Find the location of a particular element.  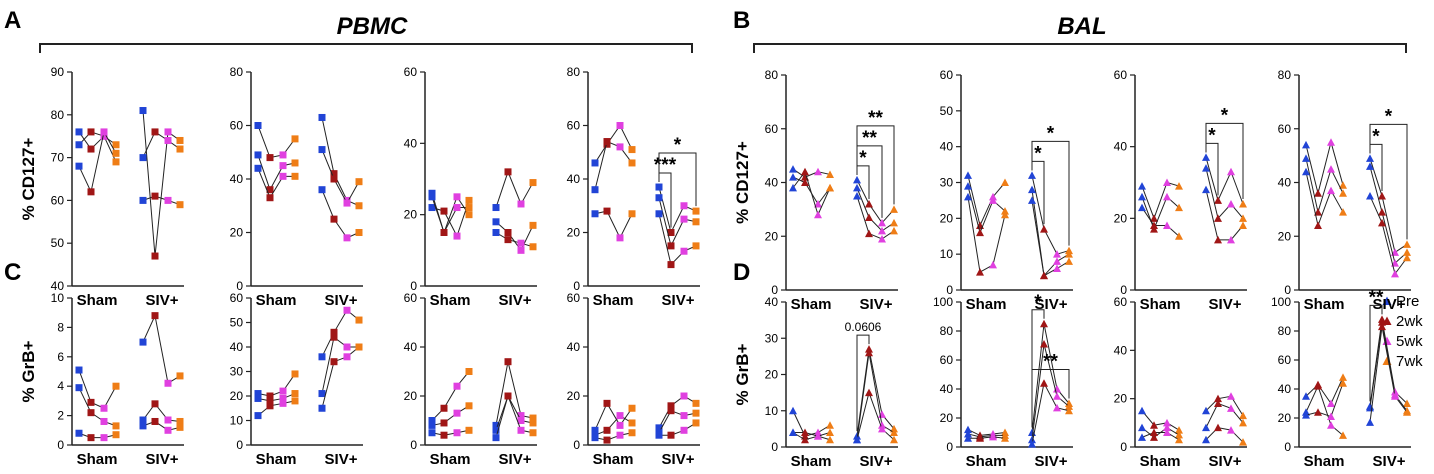

subplot-C4: 0 20 40 60 Sham SIV+ is located at coordinates (633, 379).